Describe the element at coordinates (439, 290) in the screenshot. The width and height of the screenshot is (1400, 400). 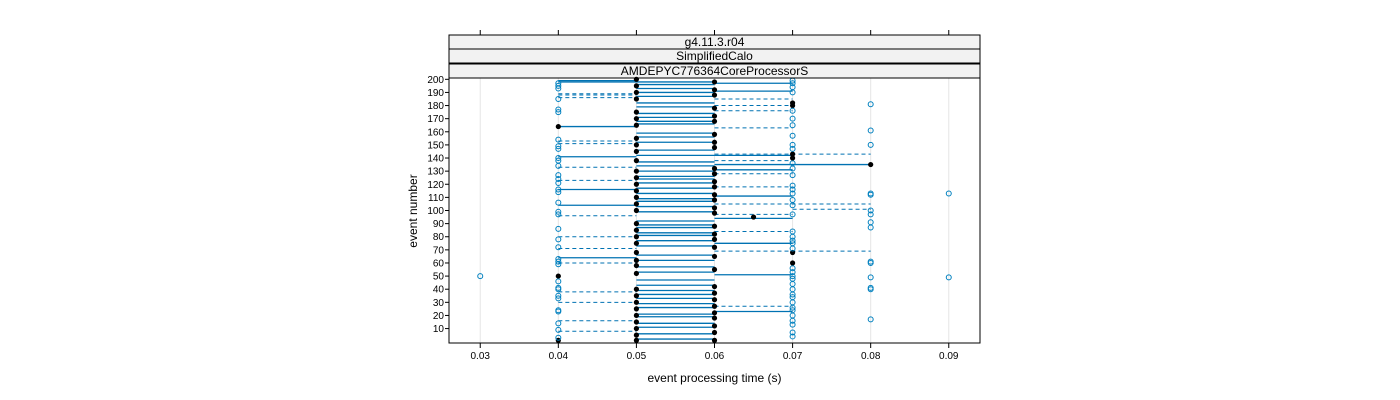
I see `y-tick-label: 40` at that location.